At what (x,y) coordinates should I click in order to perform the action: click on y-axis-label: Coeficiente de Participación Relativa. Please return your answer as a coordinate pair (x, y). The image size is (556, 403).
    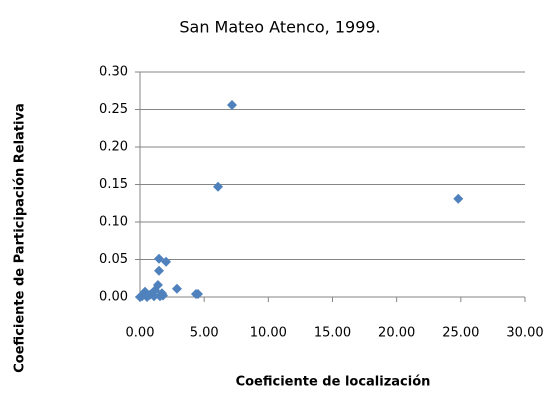
    Looking at the image, I should click on (20, 237).